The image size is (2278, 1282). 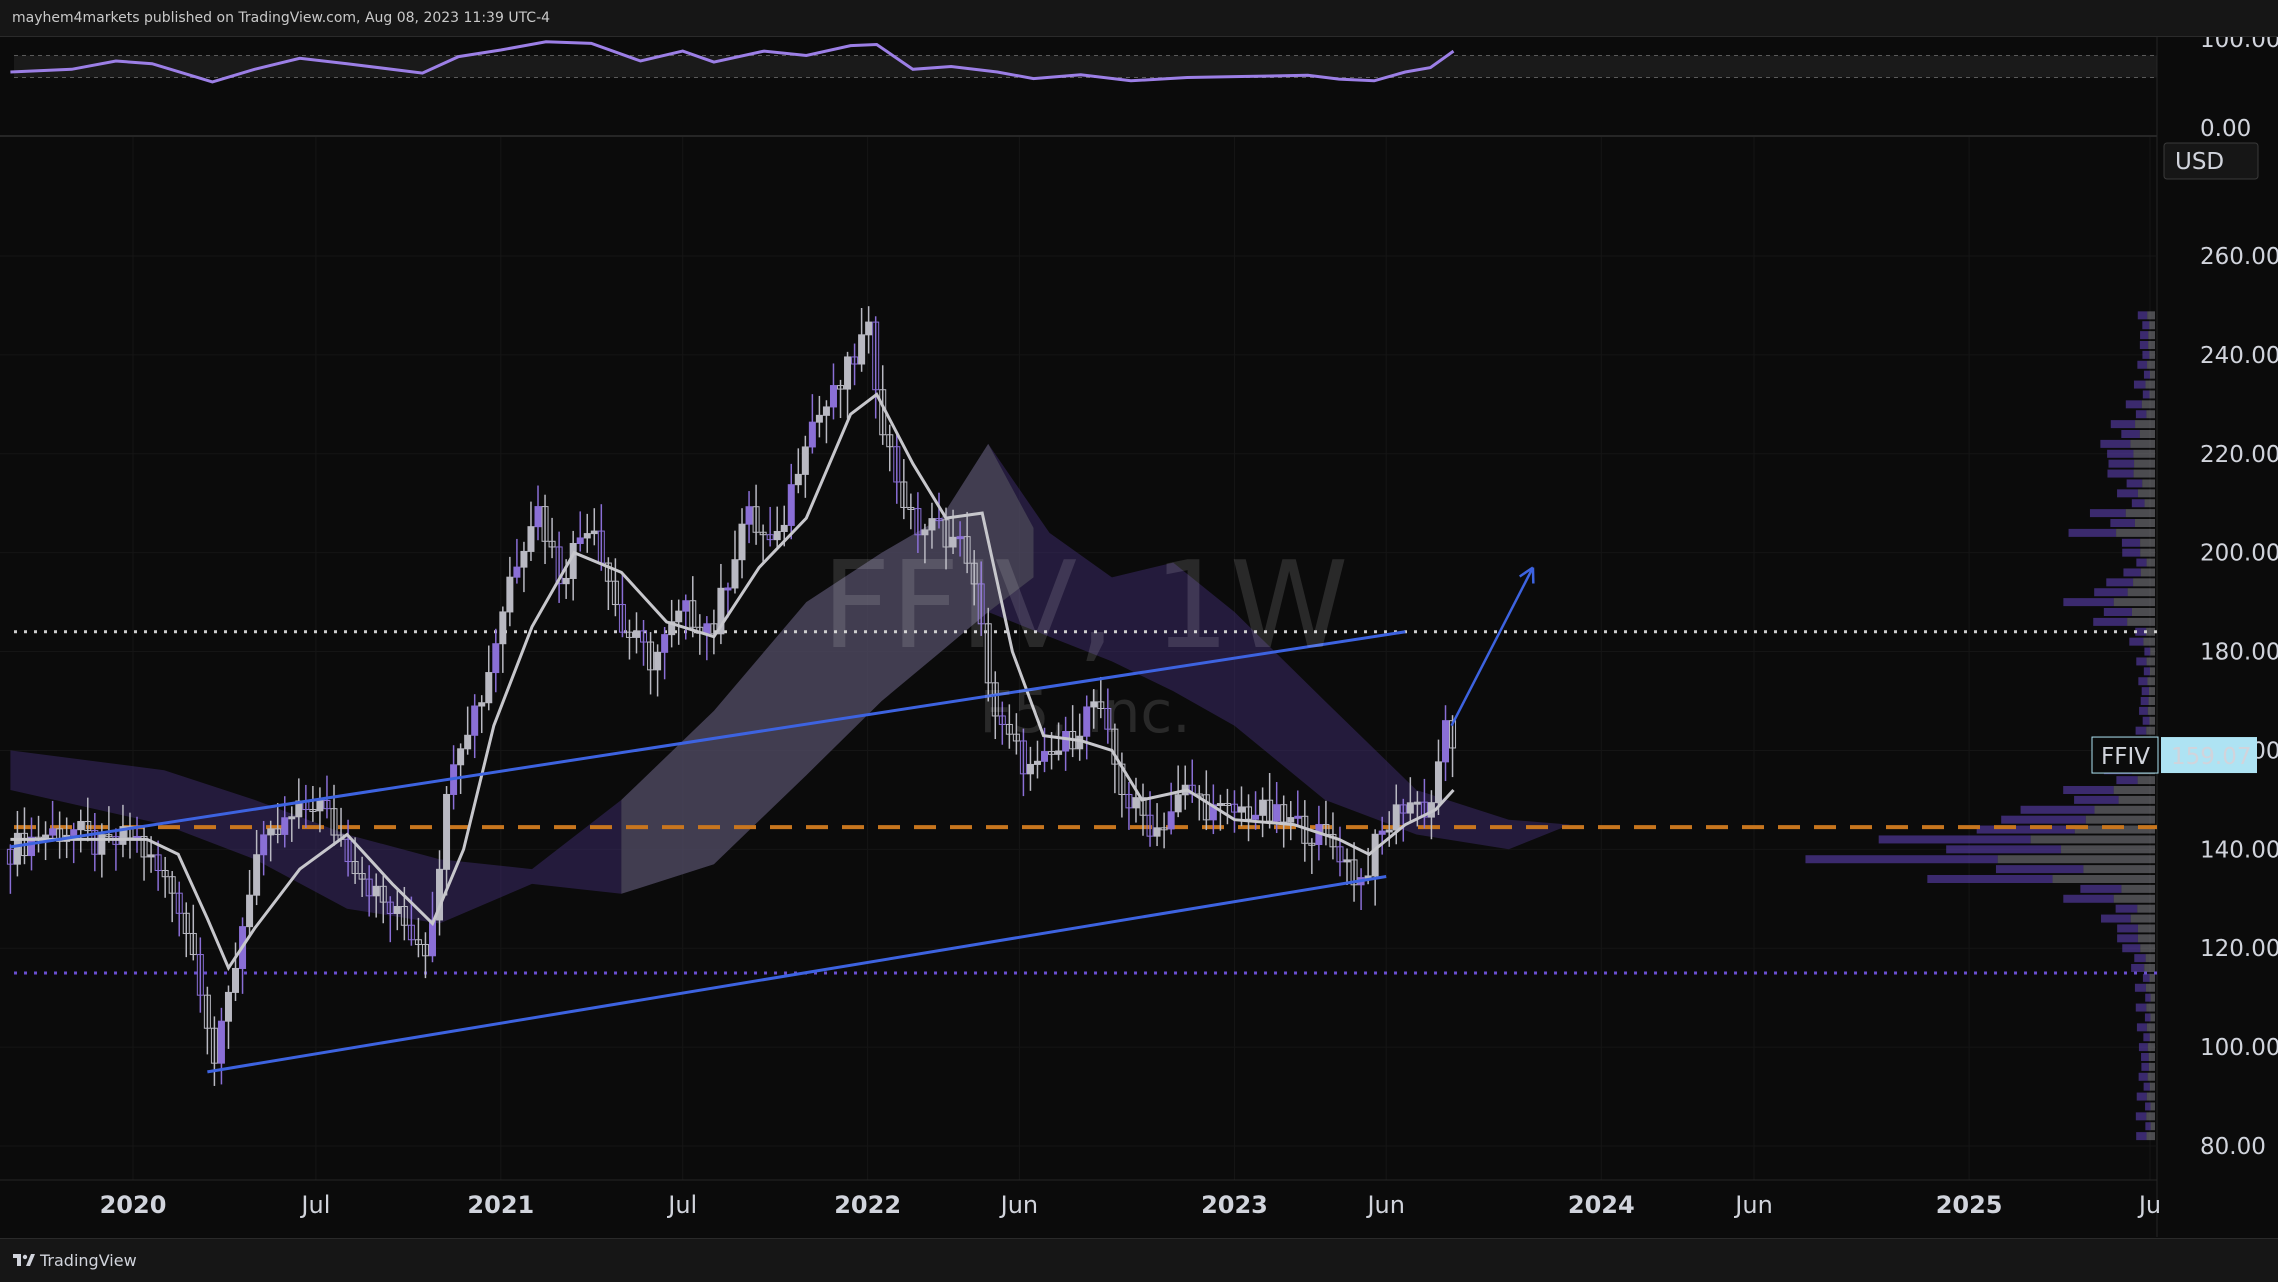 What do you see at coordinates (2239, 554) in the screenshot?
I see `price-tick-label: 200.00` at bounding box center [2239, 554].